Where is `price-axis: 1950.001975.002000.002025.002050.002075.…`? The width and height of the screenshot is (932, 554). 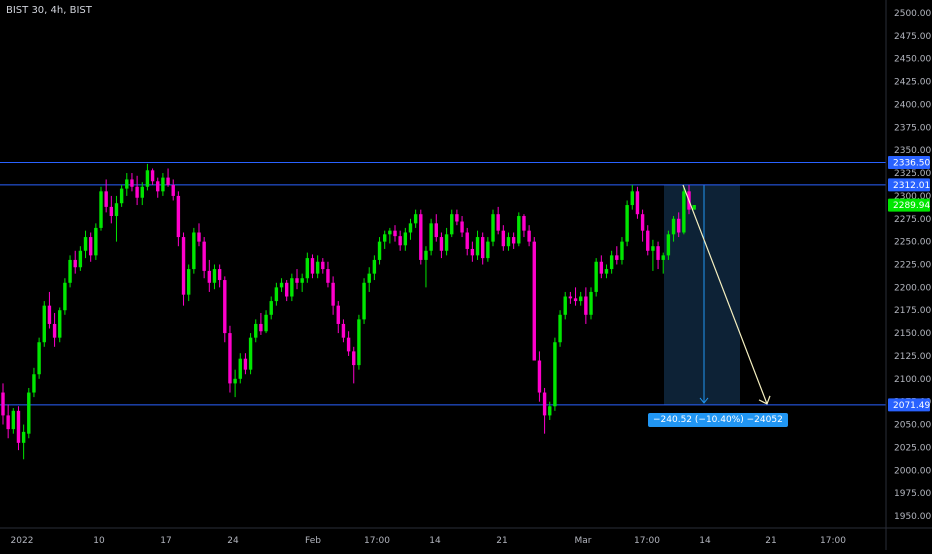
price-axis: 1950.001975.002000.002025.002050.002075.… is located at coordinates (908, 275).